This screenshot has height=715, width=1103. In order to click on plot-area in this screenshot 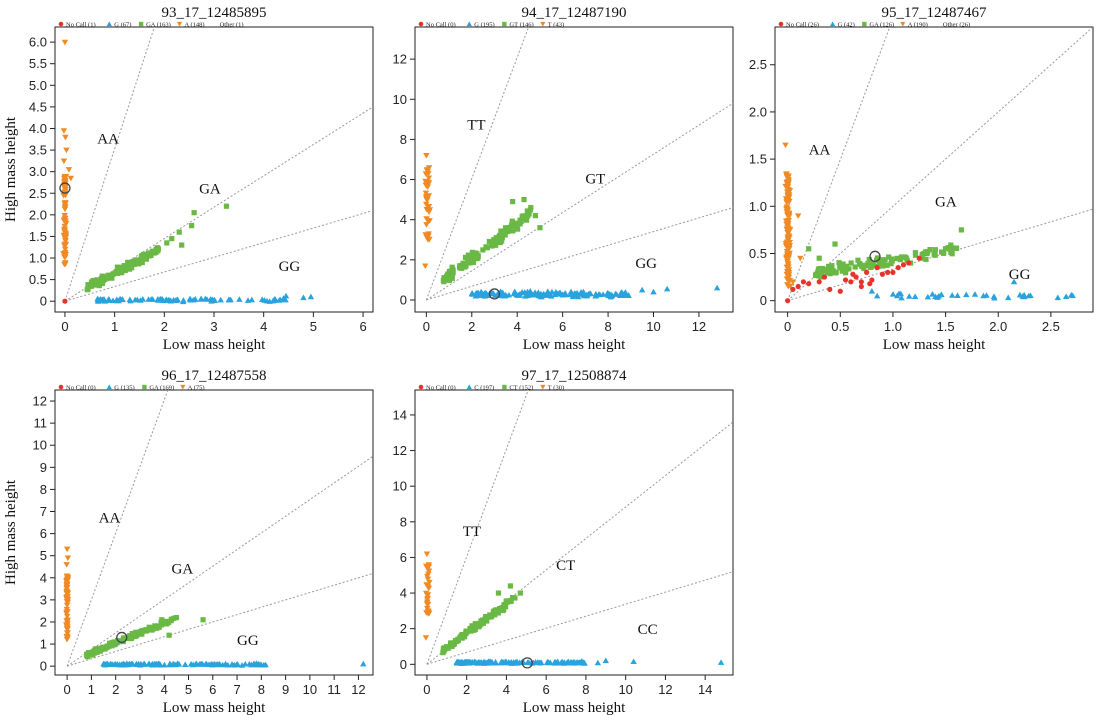, I will do `click(937, 165)`.